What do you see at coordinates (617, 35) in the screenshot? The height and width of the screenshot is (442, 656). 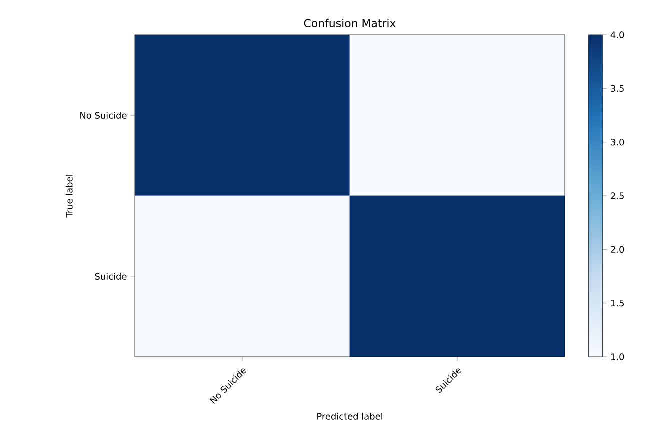 I see `color-bar-label: 4.0` at bounding box center [617, 35].